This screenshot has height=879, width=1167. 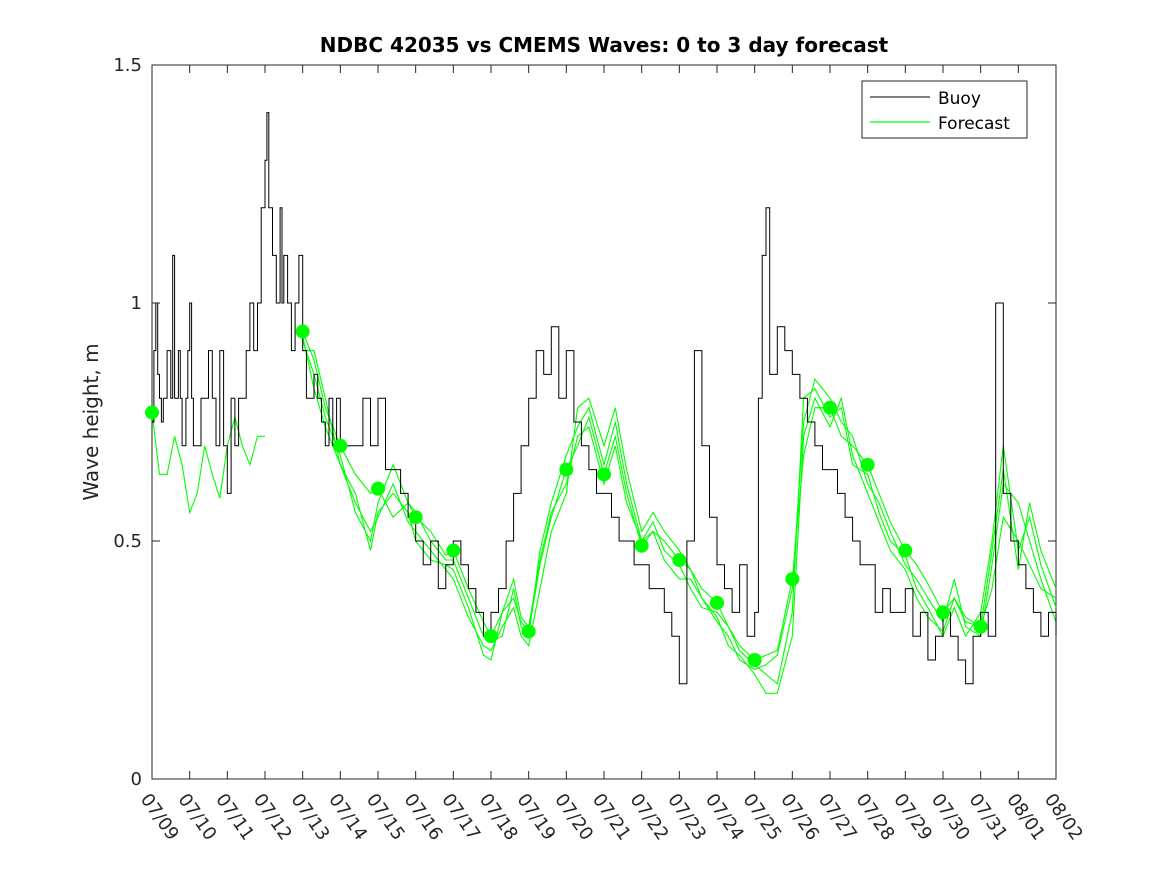 I want to click on y-tick-label: 1, so click(x=136, y=303).